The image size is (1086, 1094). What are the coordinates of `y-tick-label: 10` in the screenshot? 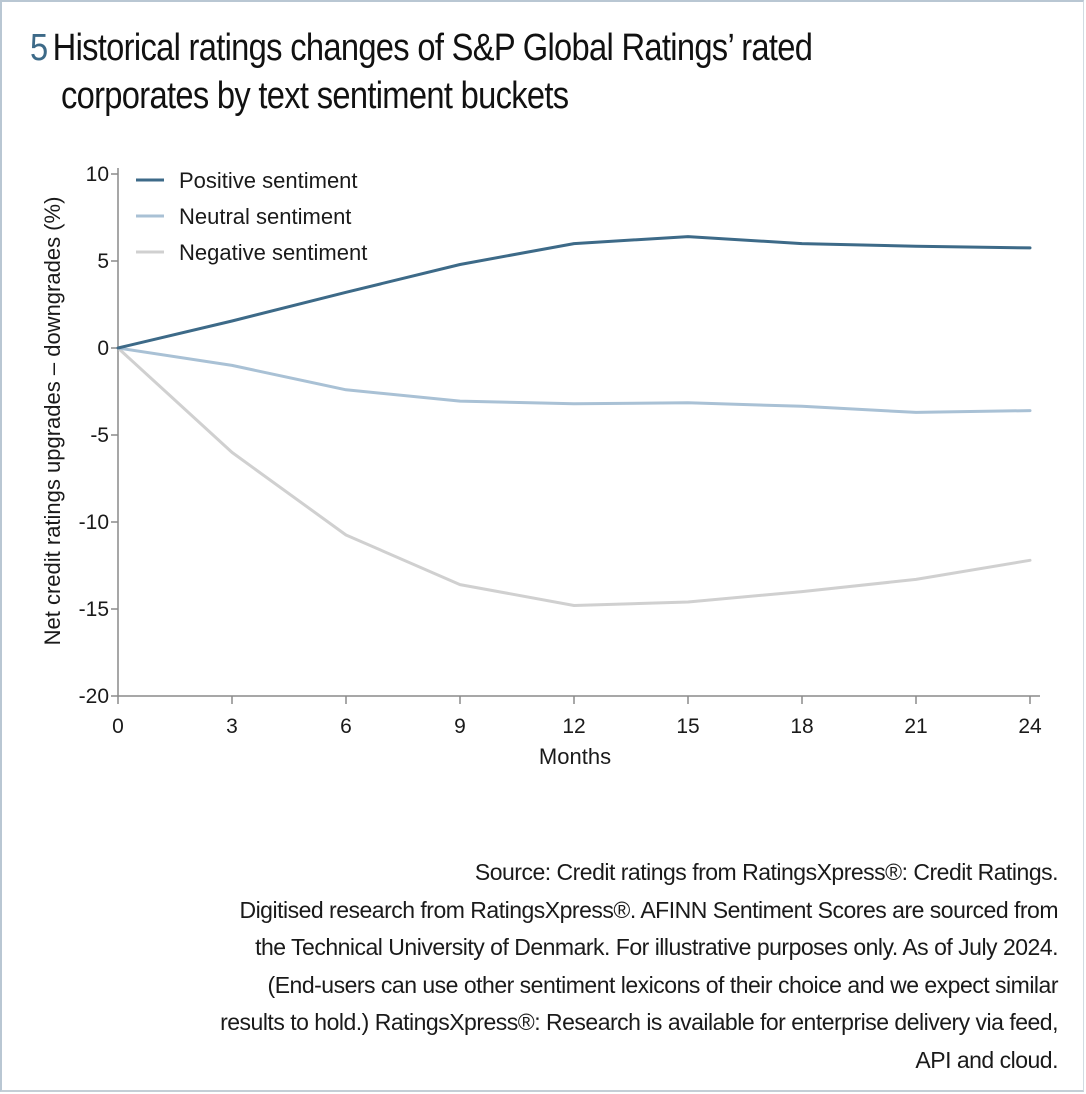 It's located at (97, 174).